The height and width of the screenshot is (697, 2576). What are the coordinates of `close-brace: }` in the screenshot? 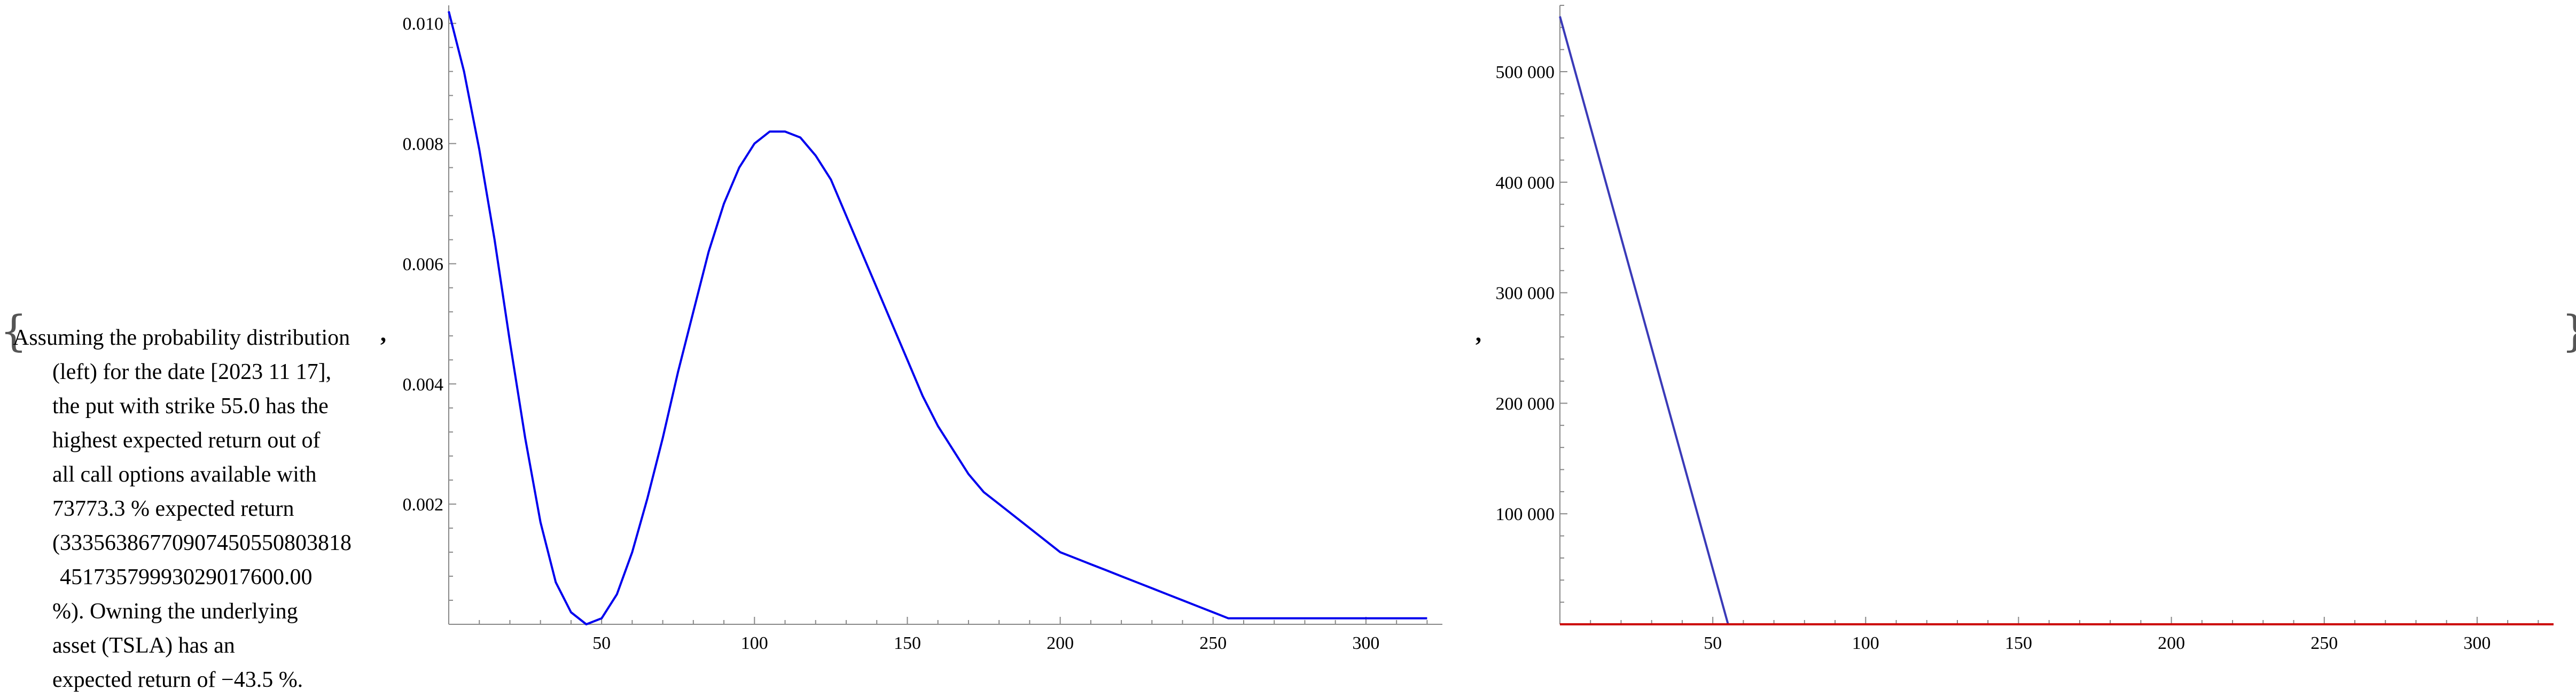 It's located at (2569, 331).